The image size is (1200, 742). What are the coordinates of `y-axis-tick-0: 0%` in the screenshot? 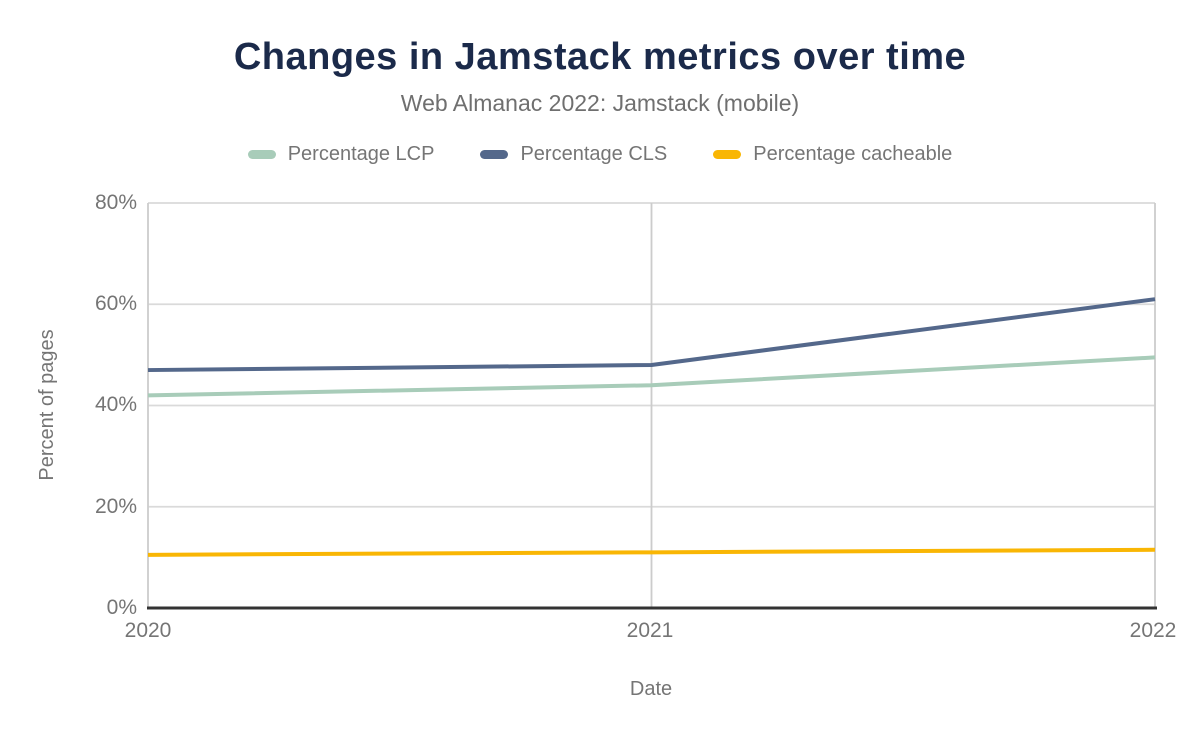 It's located at (121, 607).